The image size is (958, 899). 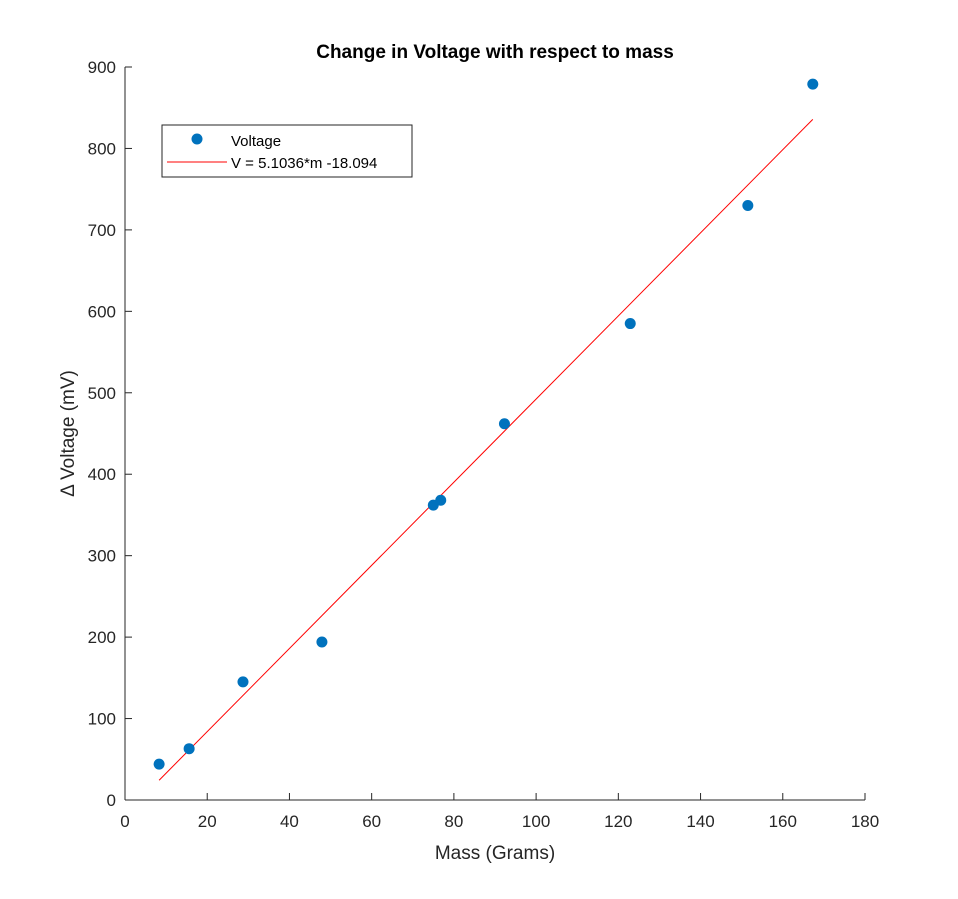 I want to click on legend-box, so click(x=287, y=151).